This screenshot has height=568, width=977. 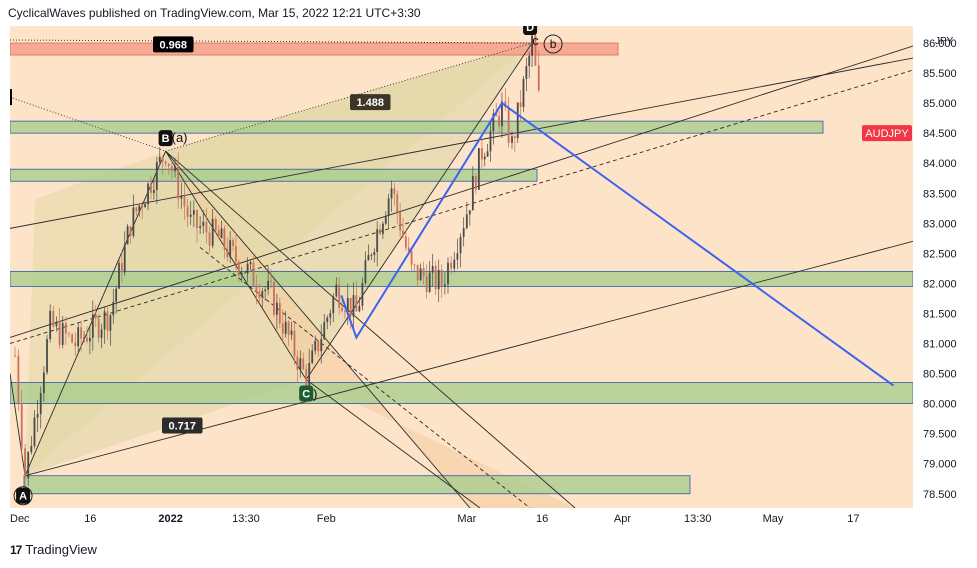 What do you see at coordinates (853, 519) in the screenshot?
I see `time-tick-label: 17` at bounding box center [853, 519].